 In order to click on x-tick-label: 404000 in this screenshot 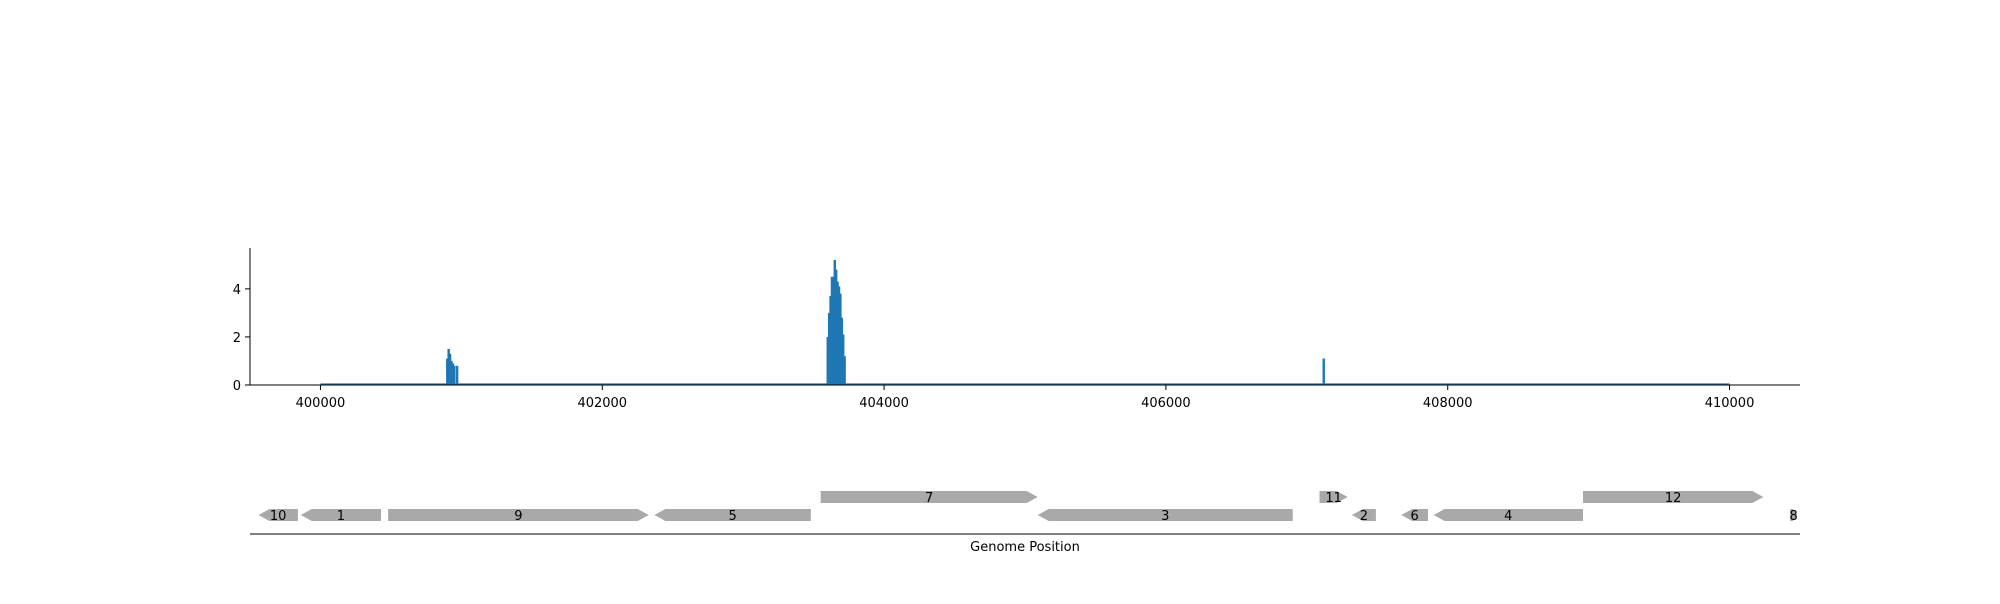, I will do `click(884, 403)`.